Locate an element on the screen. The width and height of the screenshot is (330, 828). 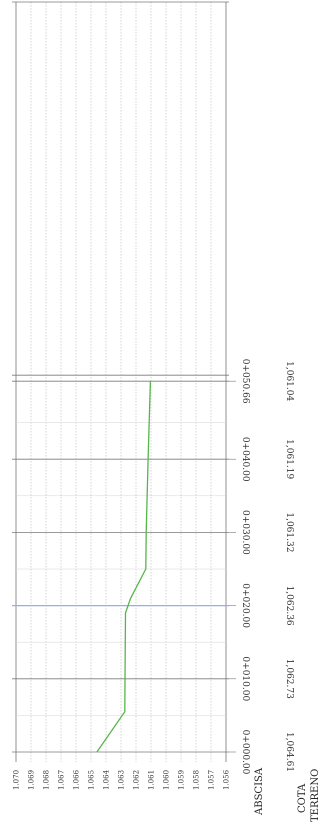
elevation-tick-label: 1.057 is located at coordinates (212, 780).